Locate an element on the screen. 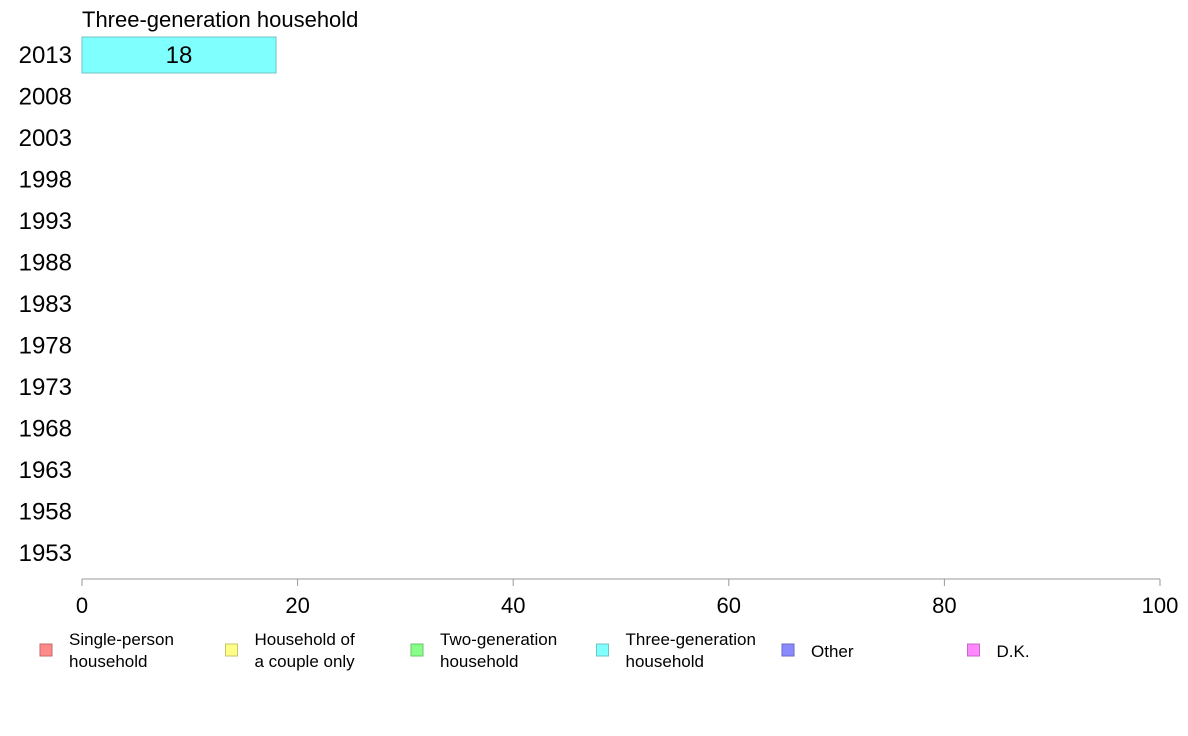  legend-item-single-person-household: Single-person household is located at coordinates (106, 650).